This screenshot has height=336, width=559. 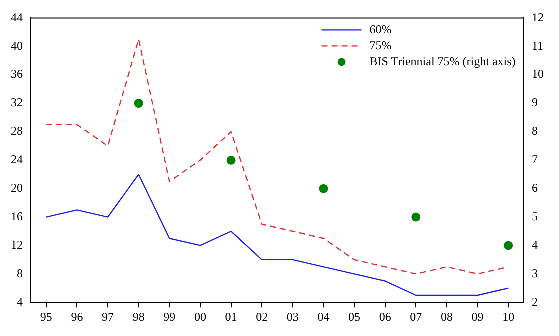 What do you see at coordinates (17, 17) in the screenshot?
I see `y-tick-label: 44` at bounding box center [17, 17].